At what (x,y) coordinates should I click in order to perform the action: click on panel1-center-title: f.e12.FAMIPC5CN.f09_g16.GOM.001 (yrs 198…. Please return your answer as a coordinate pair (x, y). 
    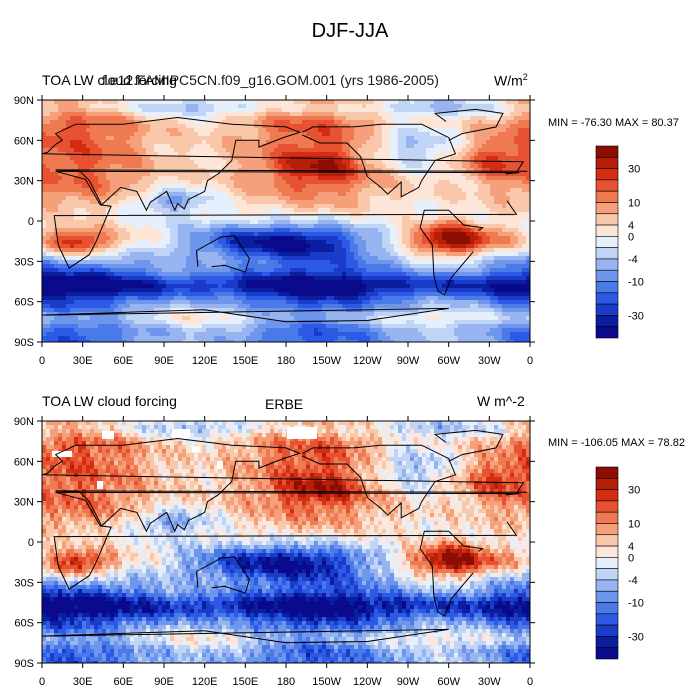
    Looking at the image, I should click on (270, 80).